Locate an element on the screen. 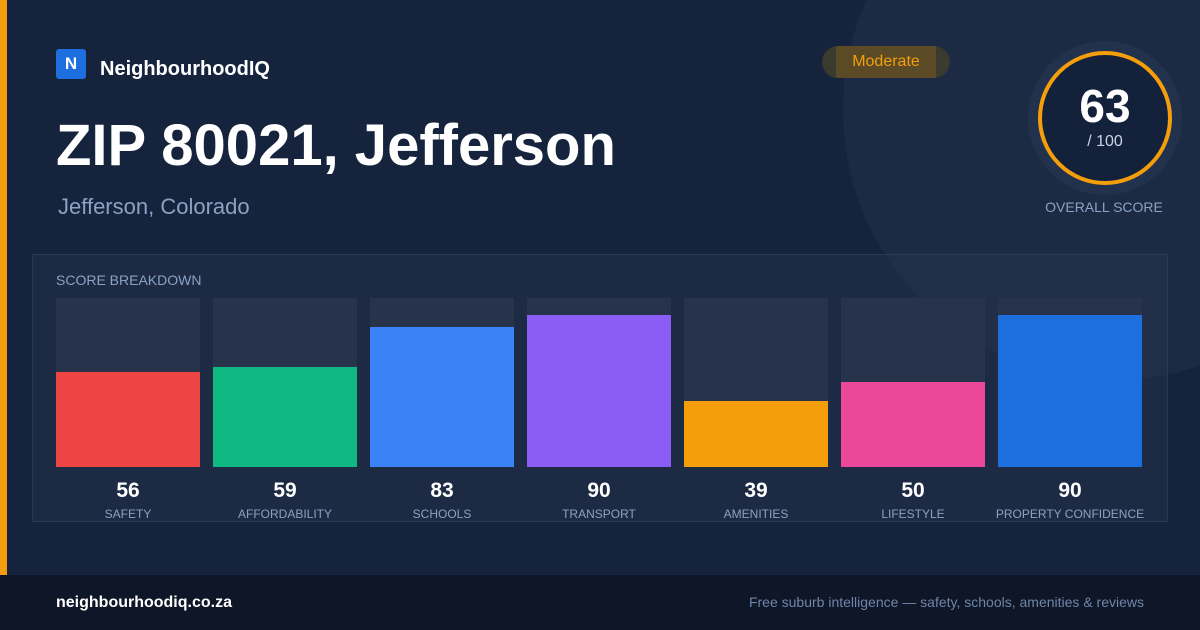  overall-score-ring: 63 / 100 is located at coordinates (1105, 118).